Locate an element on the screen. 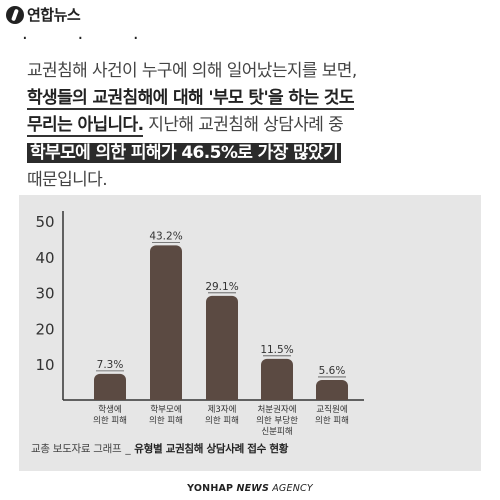 The image size is (500, 500). caption-source: 교총 보도자료 그래프 is located at coordinates (76, 449).